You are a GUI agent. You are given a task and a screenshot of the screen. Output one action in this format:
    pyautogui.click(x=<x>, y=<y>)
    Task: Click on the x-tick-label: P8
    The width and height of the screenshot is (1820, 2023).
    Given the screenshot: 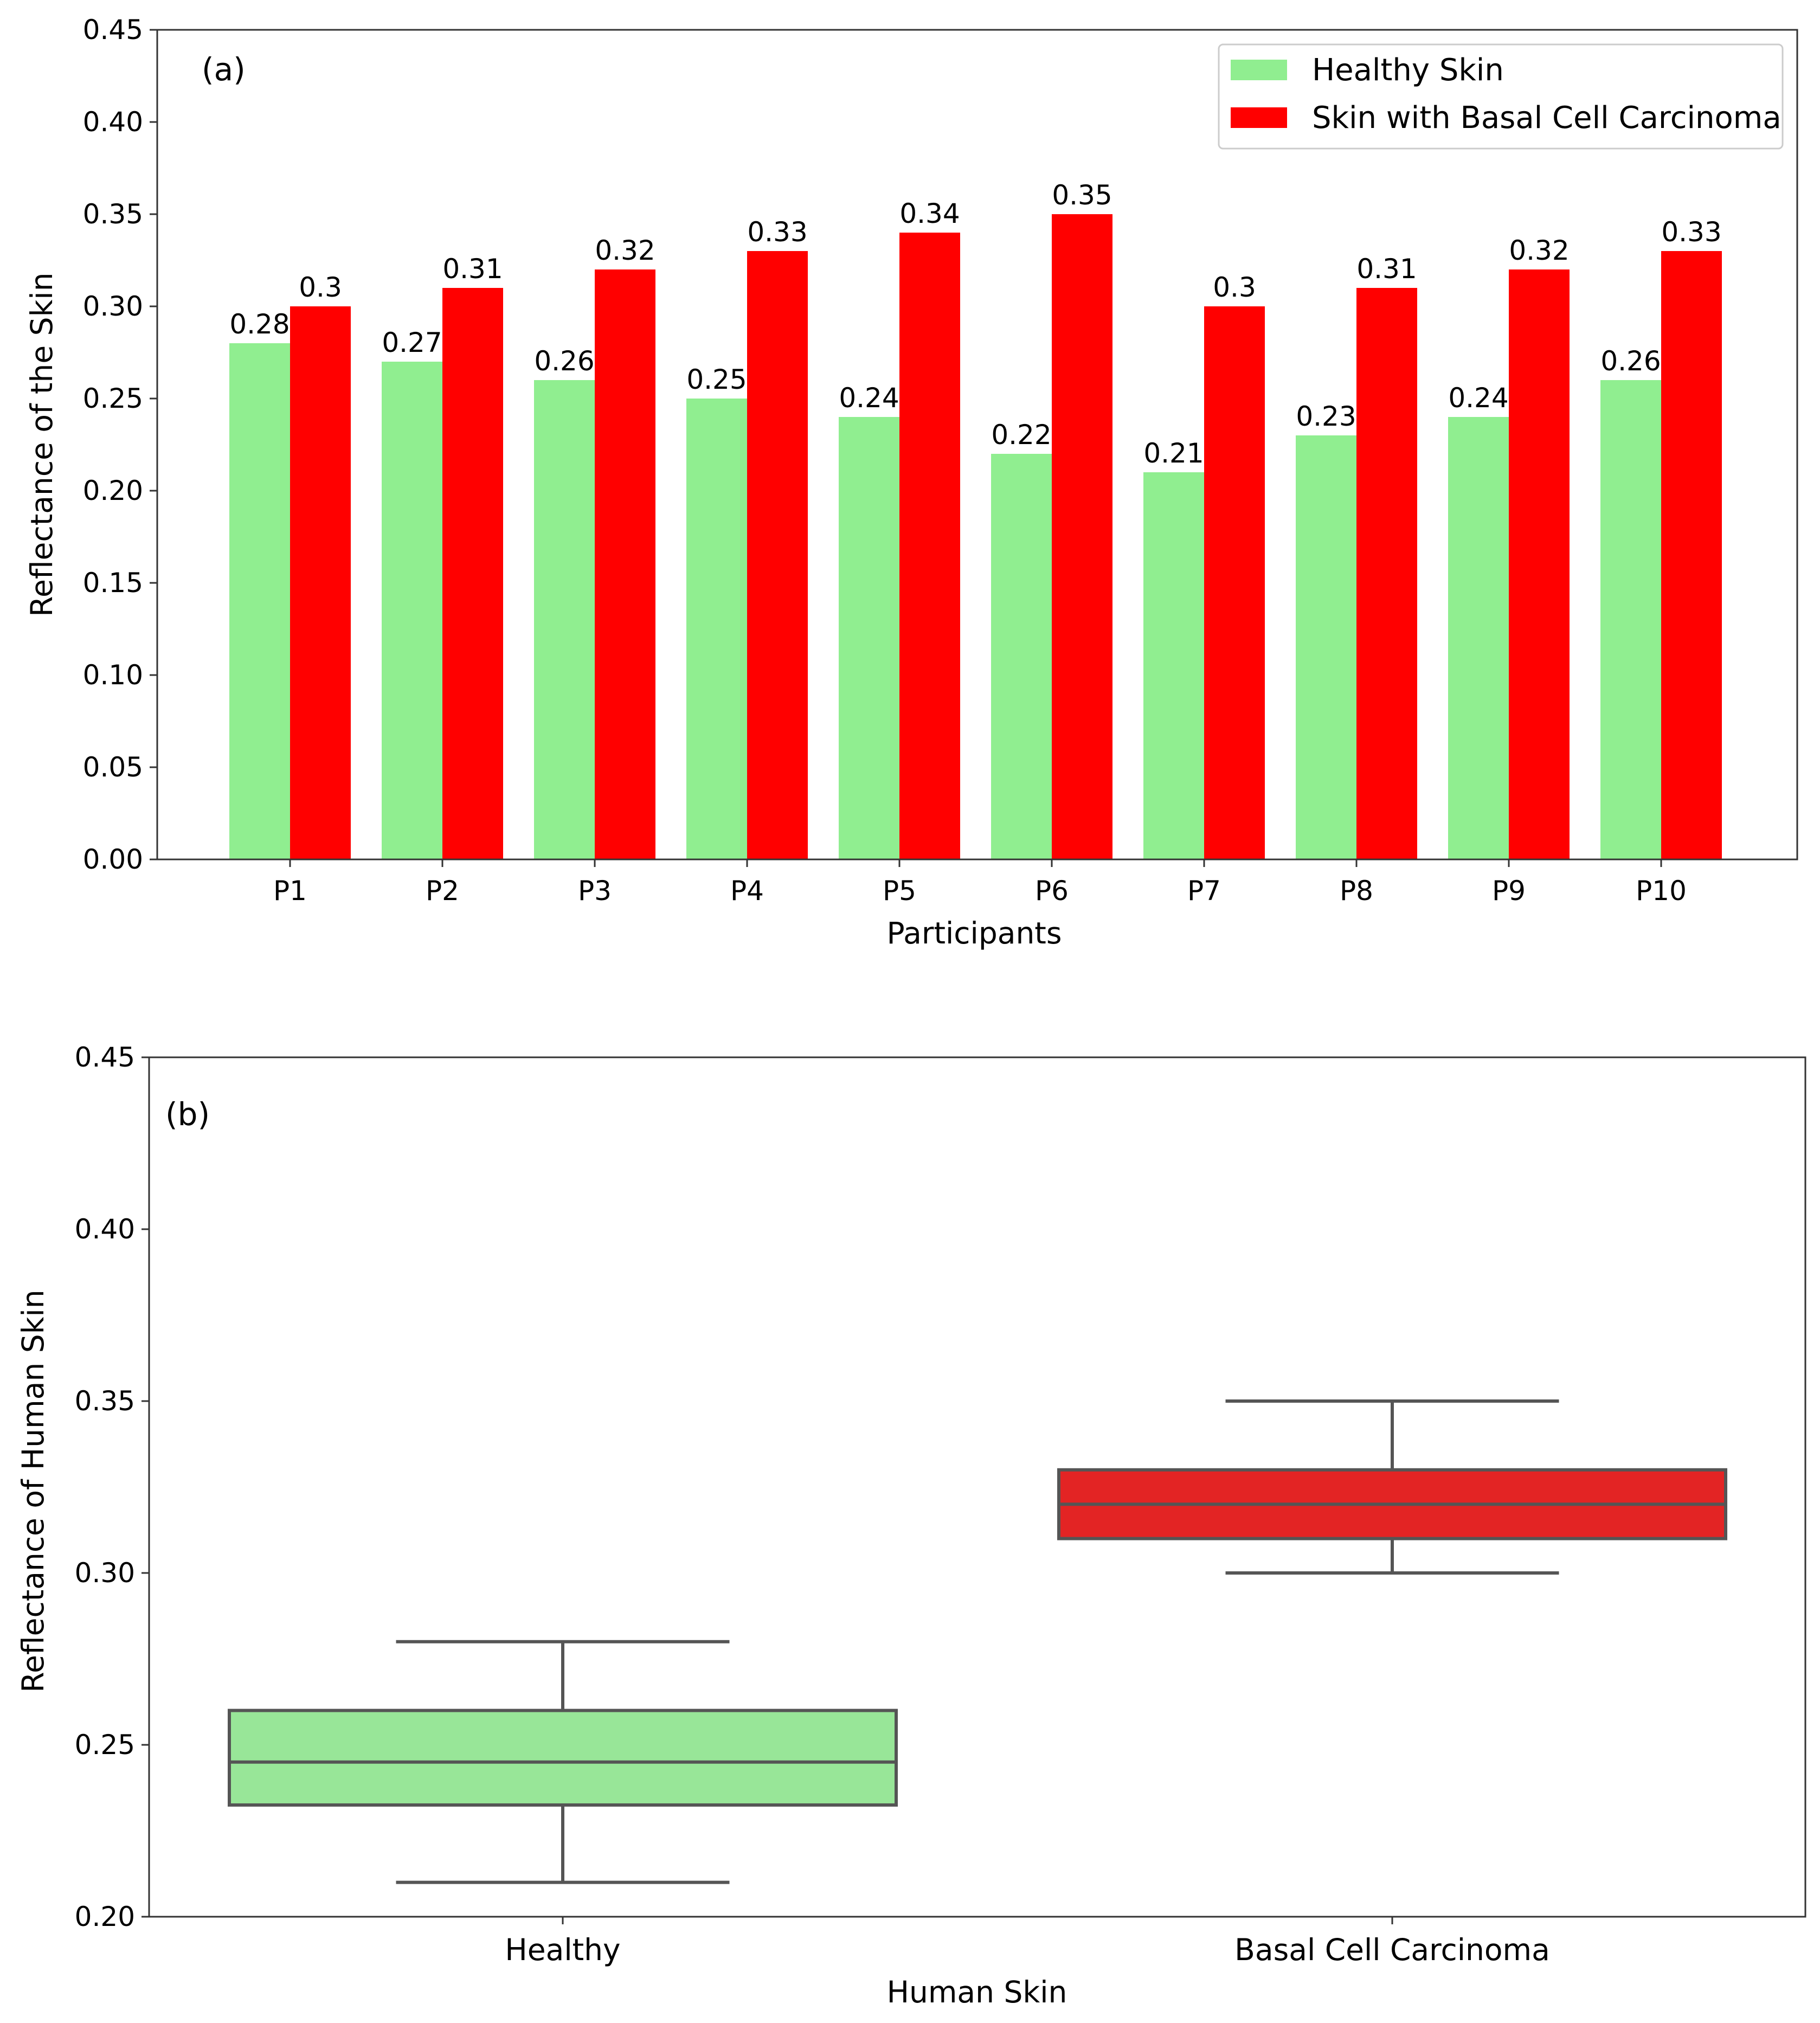 What is the action you would take?
    pyautogui.click(x=1357, y=891)
    